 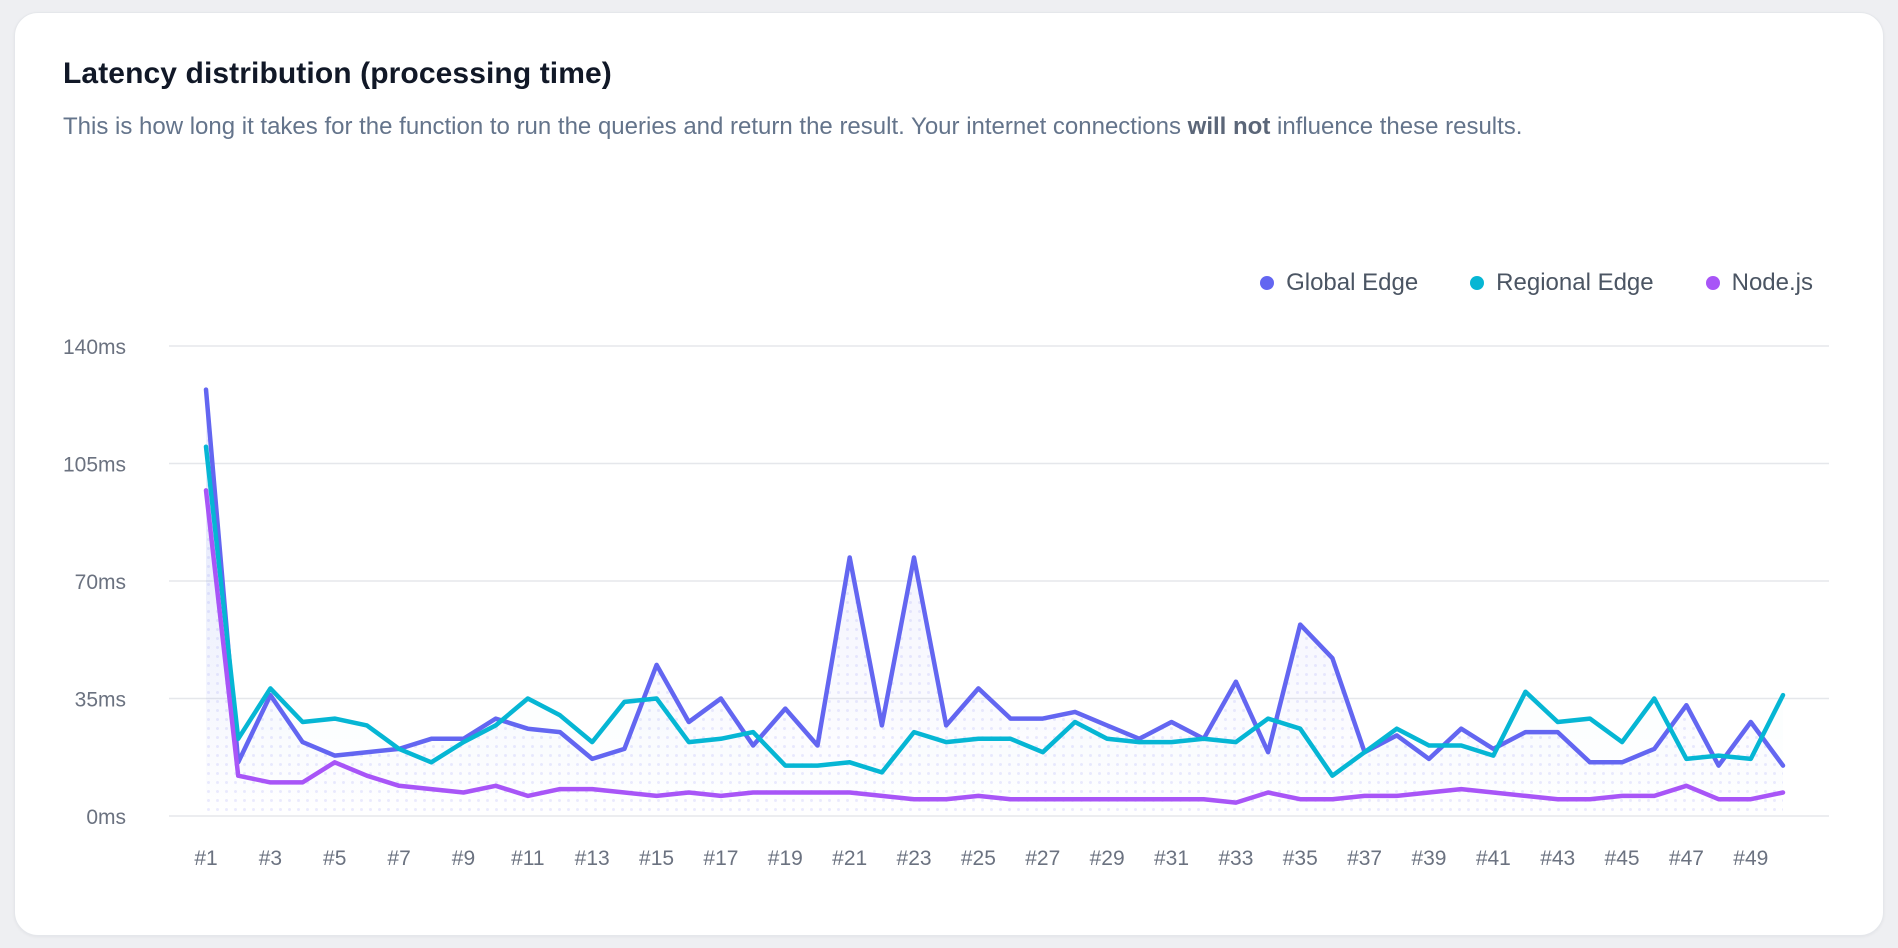 What do you see at coordinates (1352, 282) in the screenshot?
I see `legend-label-global-edge: Global Edge` at bounding box center [1352, 282].